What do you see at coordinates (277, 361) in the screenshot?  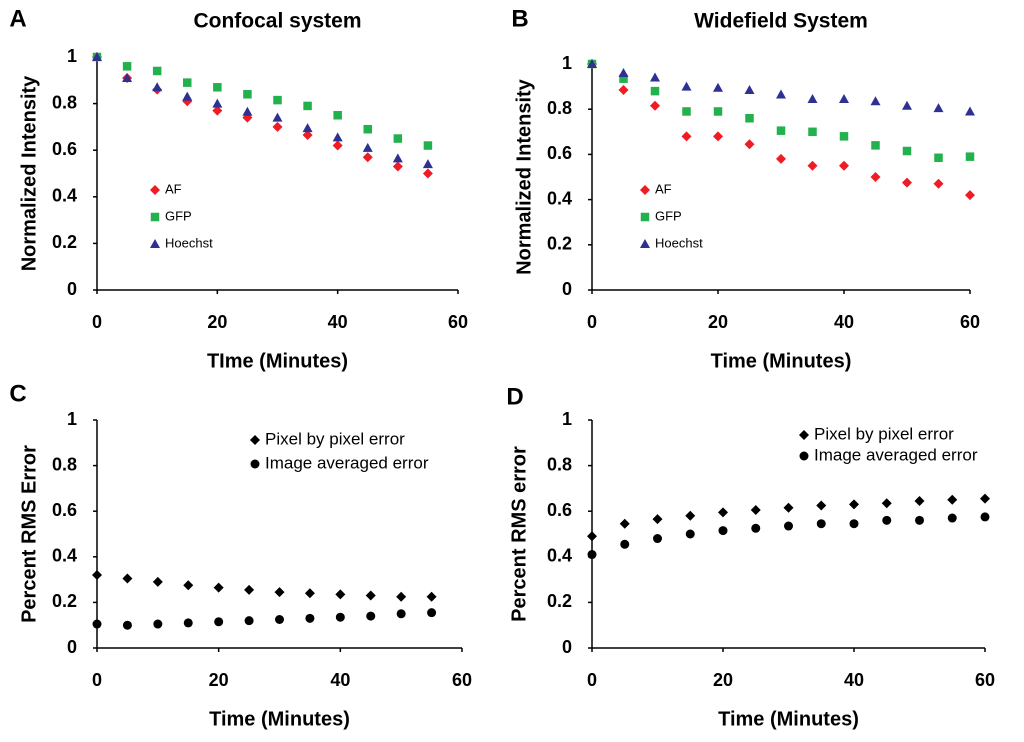 I see `x-axis-label: TIme (Minutes)` at bounding box center [277, 361].